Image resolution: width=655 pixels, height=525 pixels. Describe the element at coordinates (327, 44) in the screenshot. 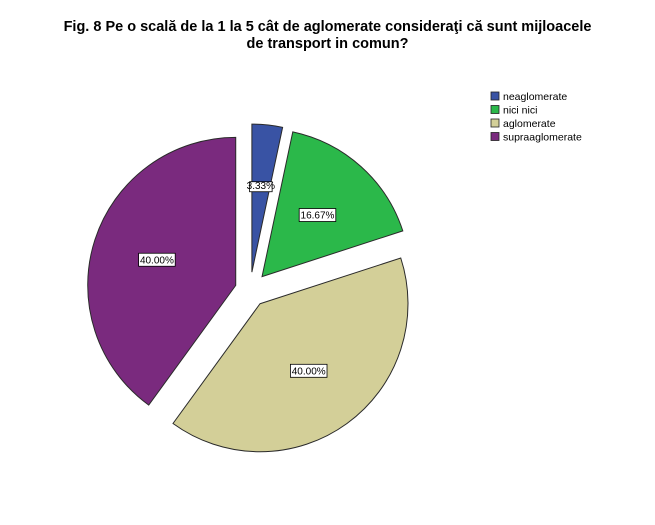

I see `chart-title-line-2: de transport in comun?` at that location.